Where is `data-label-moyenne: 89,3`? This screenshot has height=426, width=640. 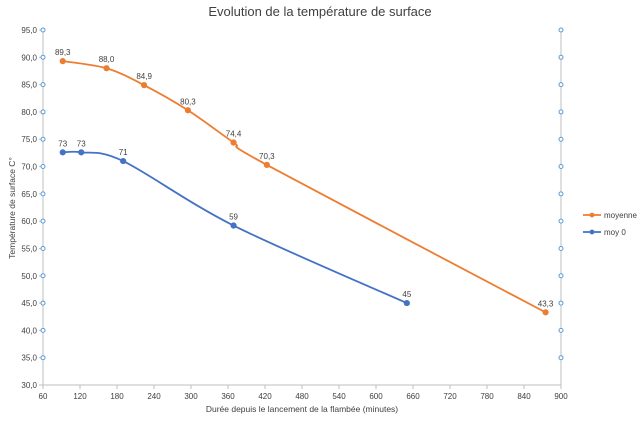 data-label-moyenne: 89,3 is located at coordinates (63, 52).